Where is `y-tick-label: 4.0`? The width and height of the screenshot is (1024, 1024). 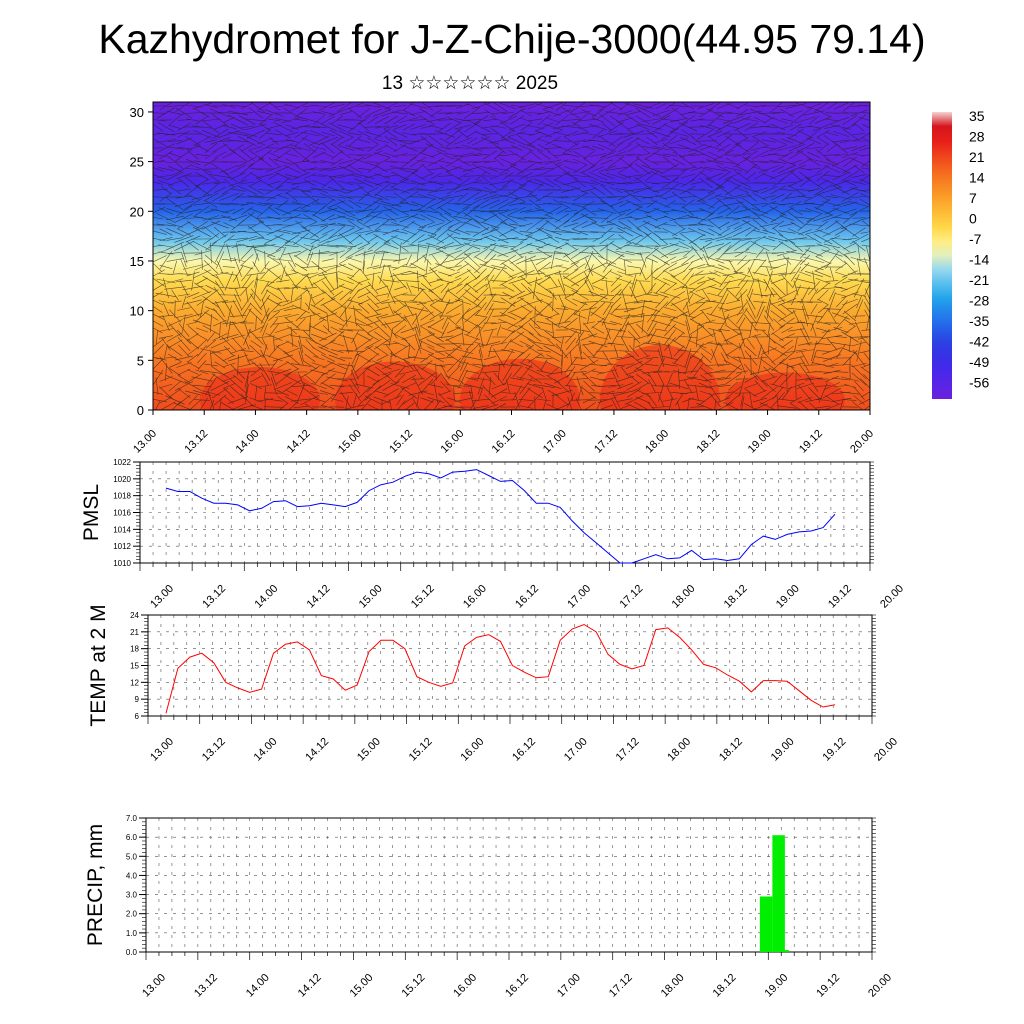
y-tick-label: 4.0 is located at coordinates (132, 875).